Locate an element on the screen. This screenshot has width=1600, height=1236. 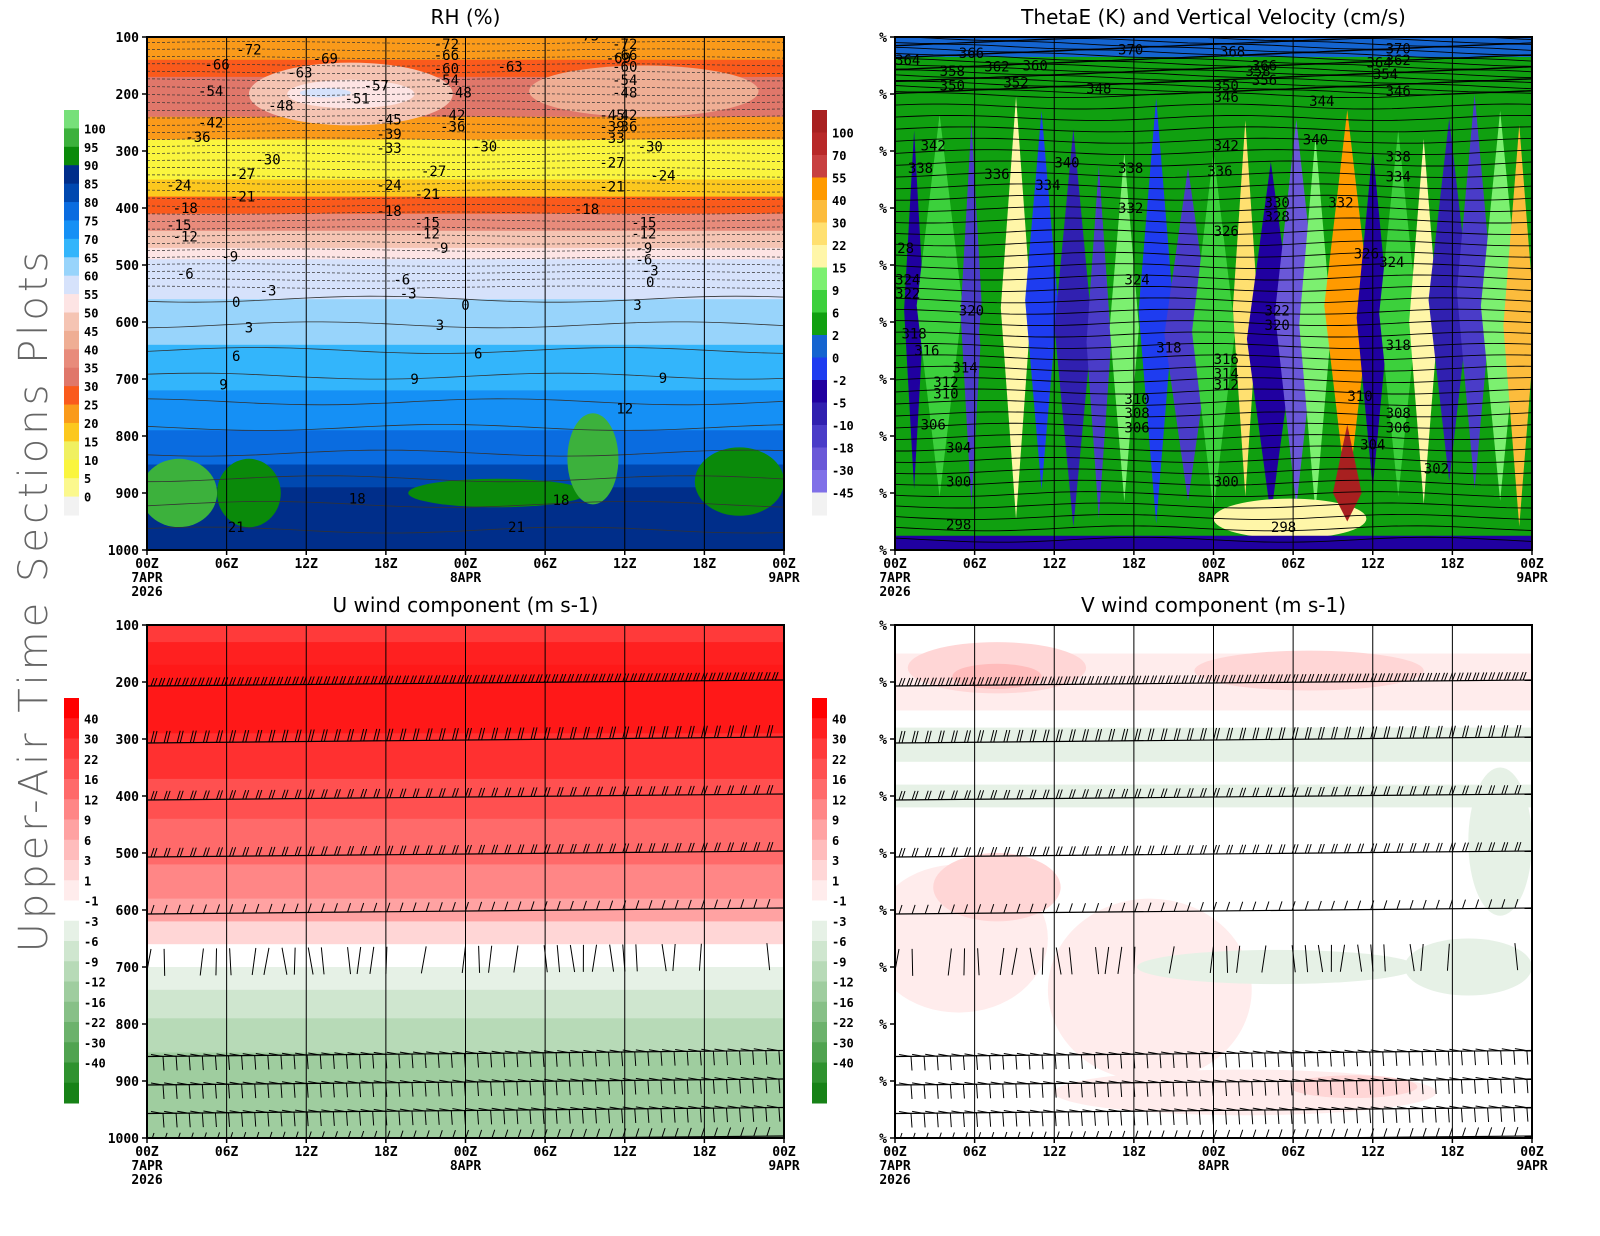
contour-label: -21 is located at coordinates (242, 198).